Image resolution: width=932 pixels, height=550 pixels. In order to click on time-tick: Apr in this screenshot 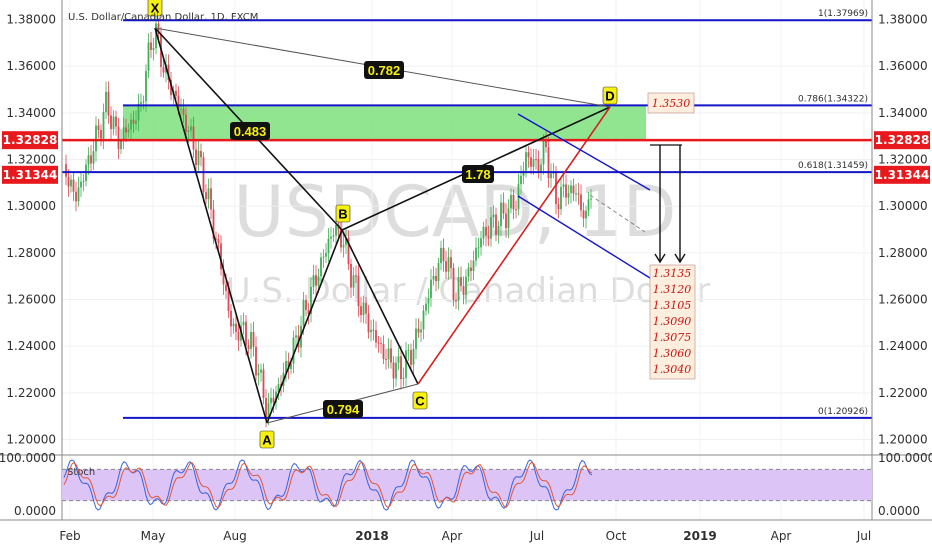, I will do `click(781, 536)`.